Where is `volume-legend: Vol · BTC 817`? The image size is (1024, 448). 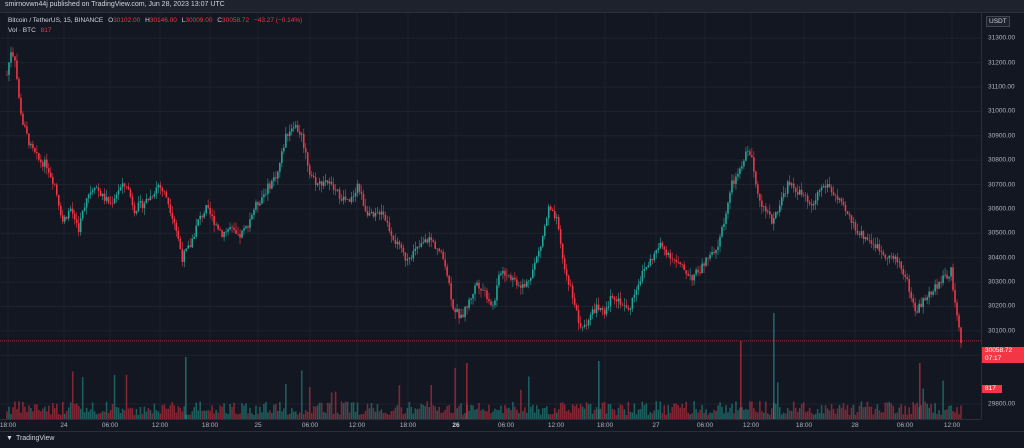 volume-legend: Vol · BTC 817 is located at coordinates (29, 30).